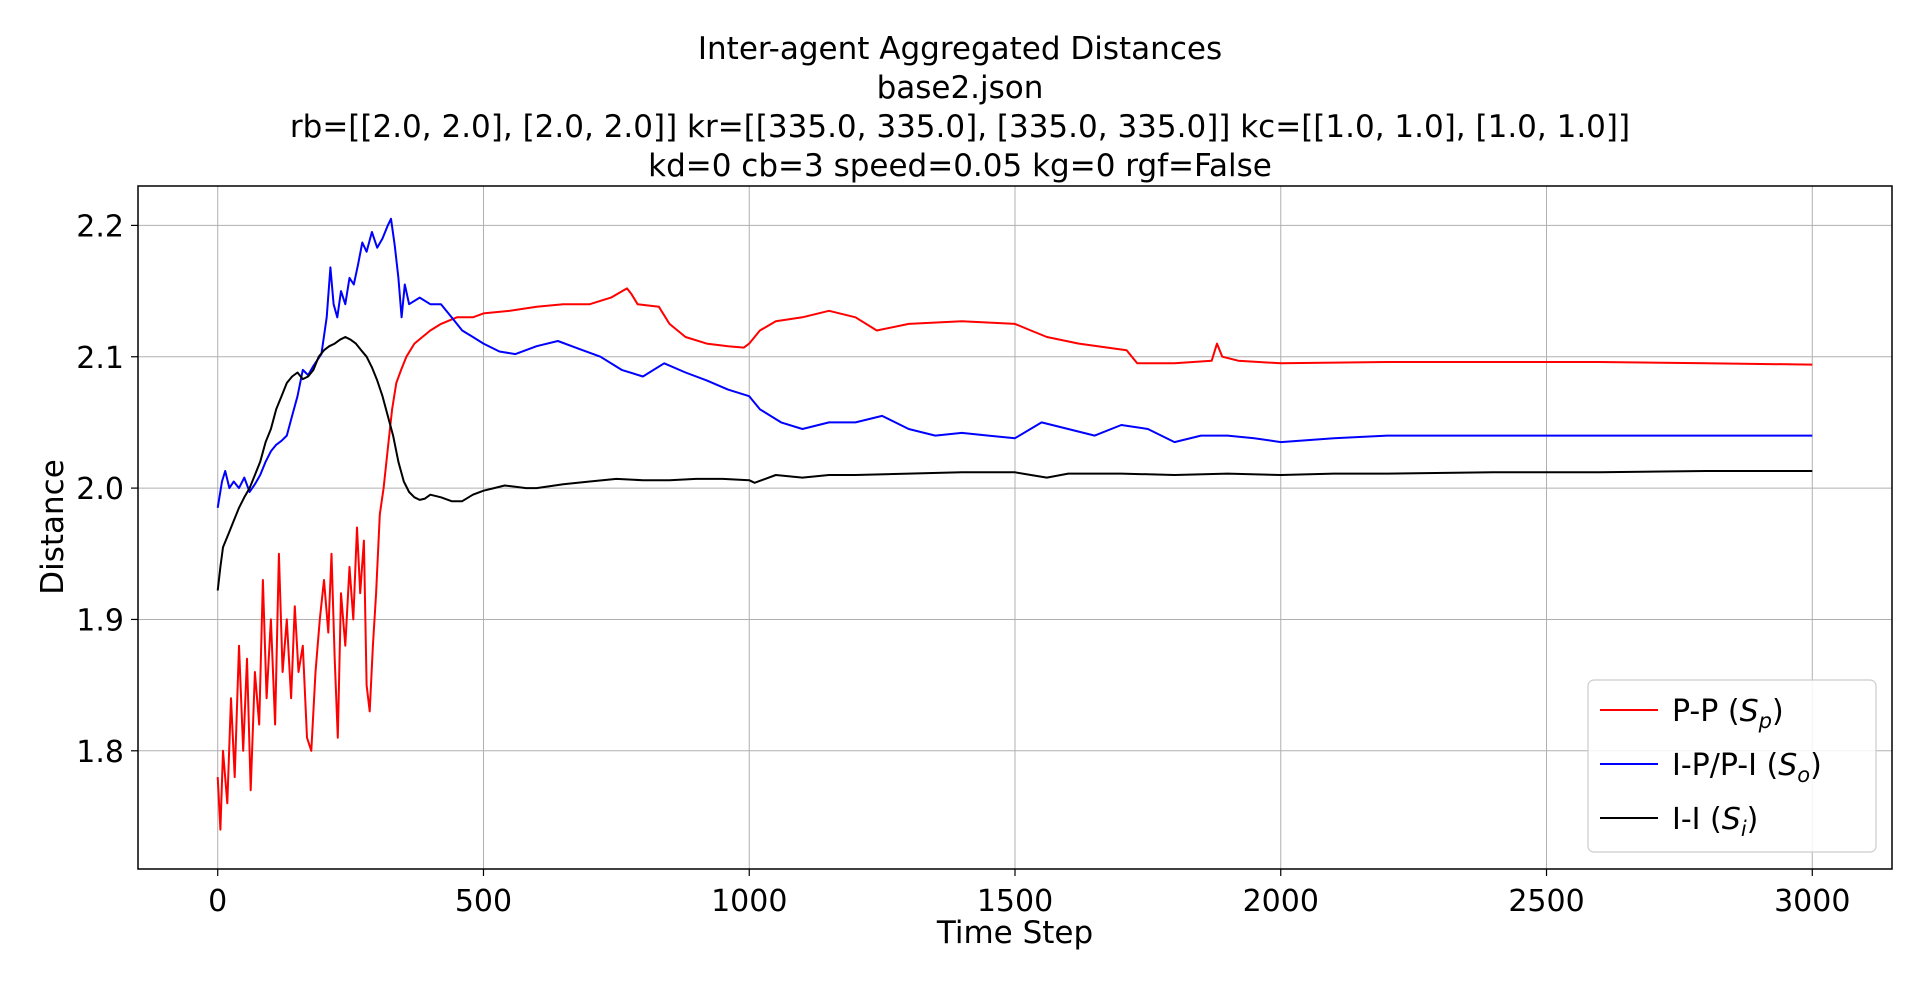 The width and height of the screenshot is (1920, 983). What do you see at coordinates (960, 88) in the screenshot?
I see `chart-subtitle-file: base2.json` at bounding box center [960, 88].